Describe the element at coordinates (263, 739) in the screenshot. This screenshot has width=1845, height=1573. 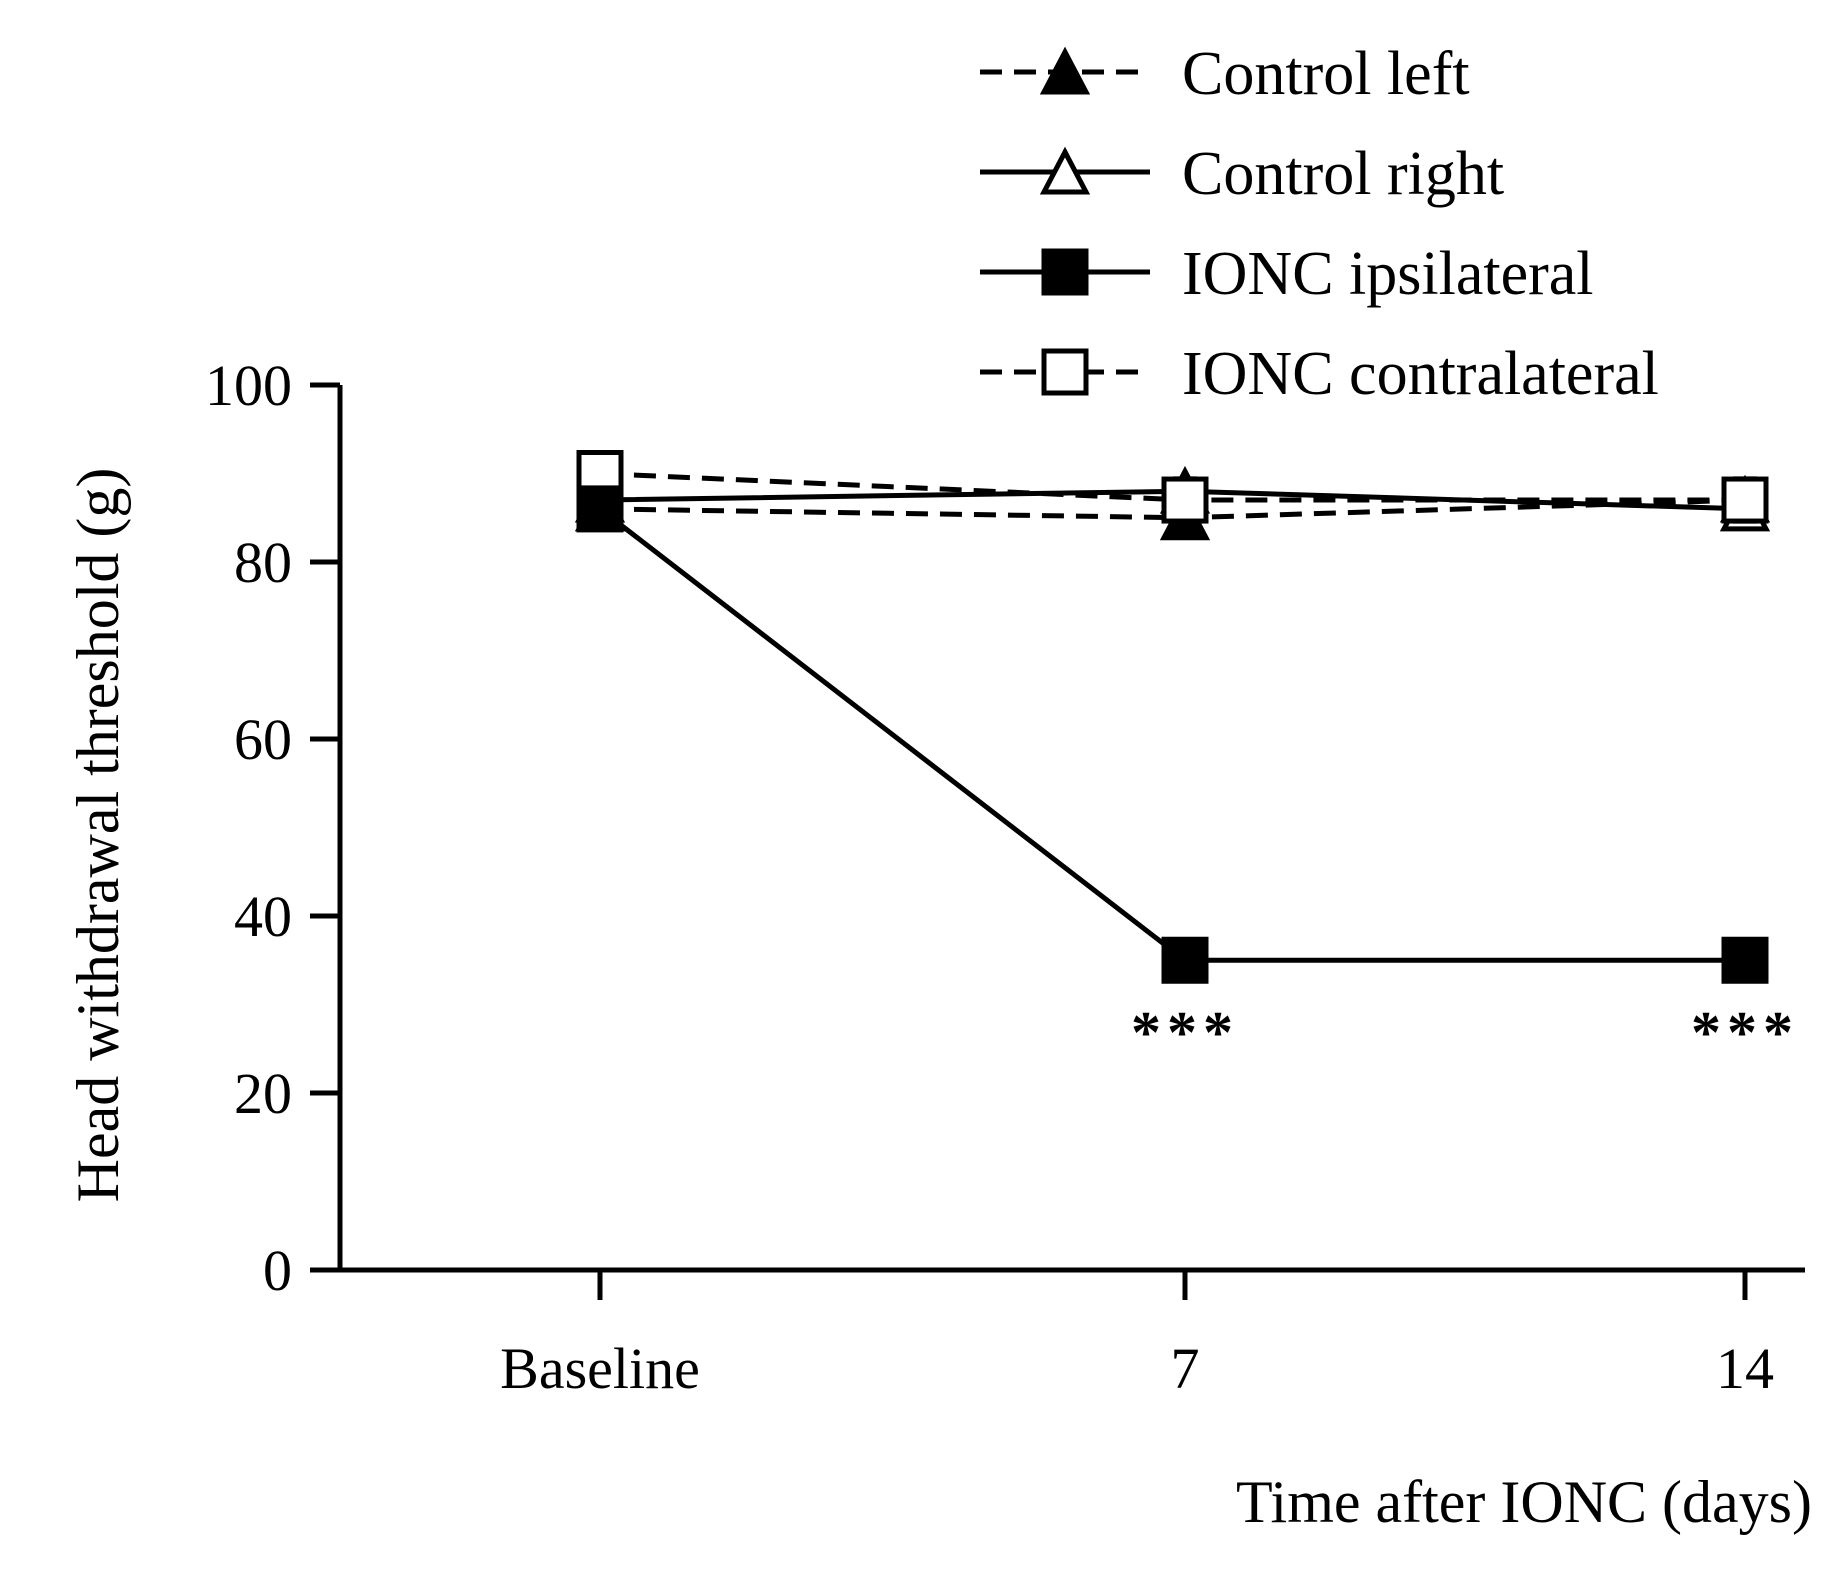
I see `y-tick-label: 60` at that location.